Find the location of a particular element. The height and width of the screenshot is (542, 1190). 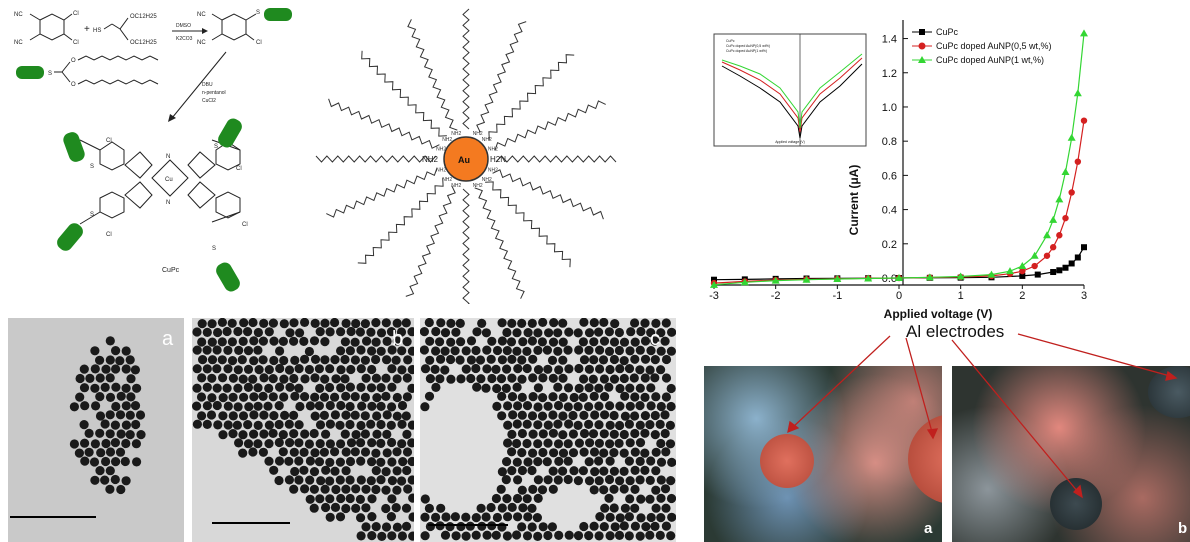

x-tick-label: -3 is located at coordinates (714, 296).